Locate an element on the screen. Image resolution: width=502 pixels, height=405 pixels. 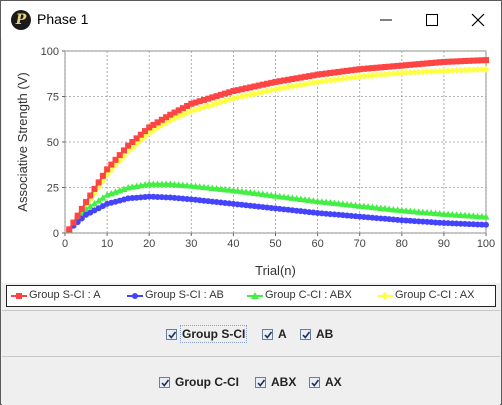
legend-label: Group C-CI : AX is located at coordinates (435, 295).